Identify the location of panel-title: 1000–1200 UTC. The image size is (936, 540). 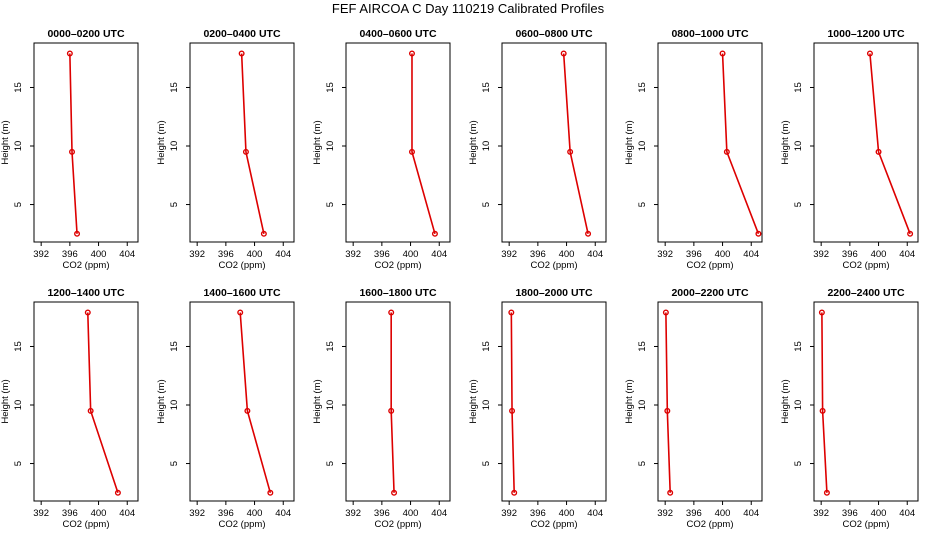
(865, 34).